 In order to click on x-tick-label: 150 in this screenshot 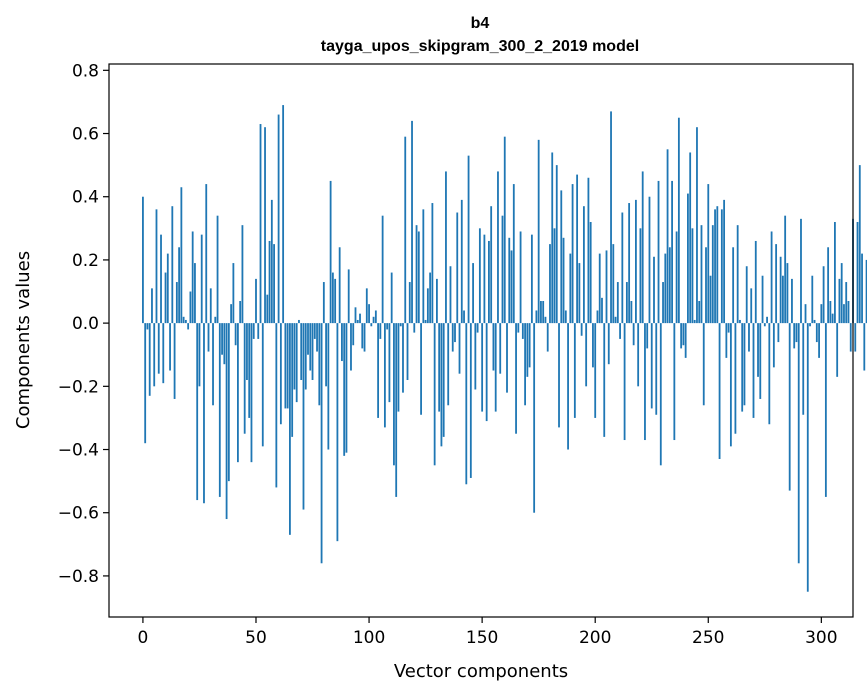, I will do `click(482, 638)`.